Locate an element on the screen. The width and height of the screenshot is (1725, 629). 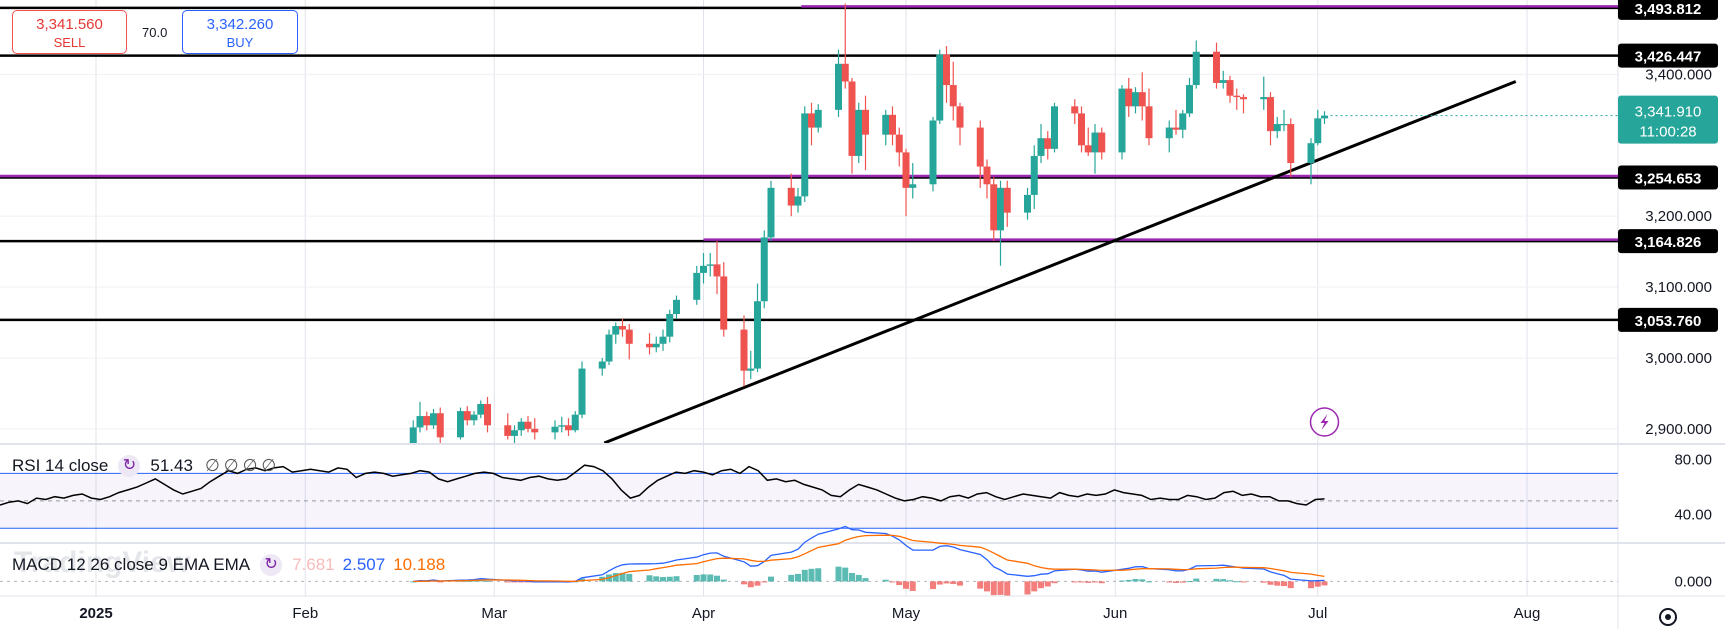
macd-line is located at coordinates (869, 554).